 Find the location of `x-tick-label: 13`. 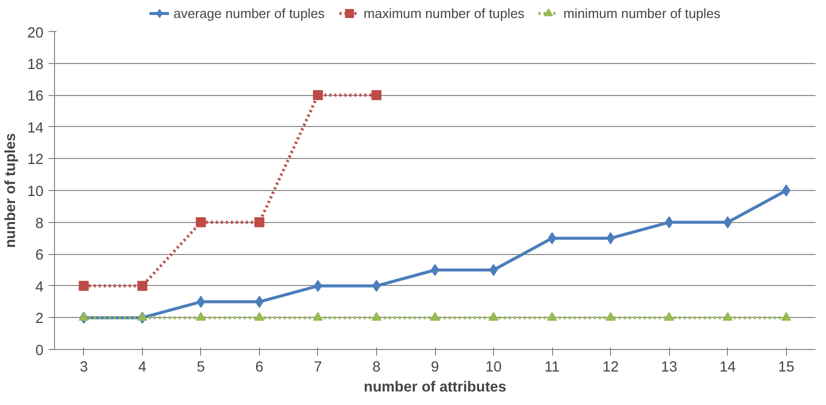

x-tick-label: 13 is located at coordinates (669, 368).